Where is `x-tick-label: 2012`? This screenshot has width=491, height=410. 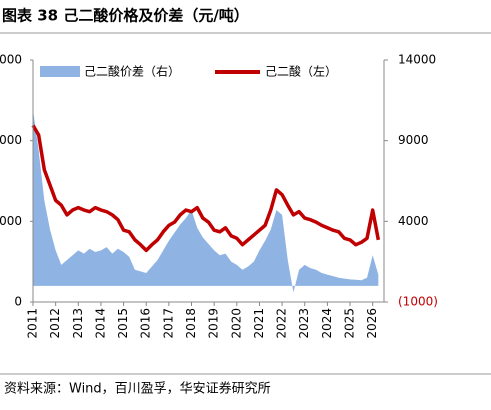
x-tick-label: 2012 is located at coordinates (55, 323).